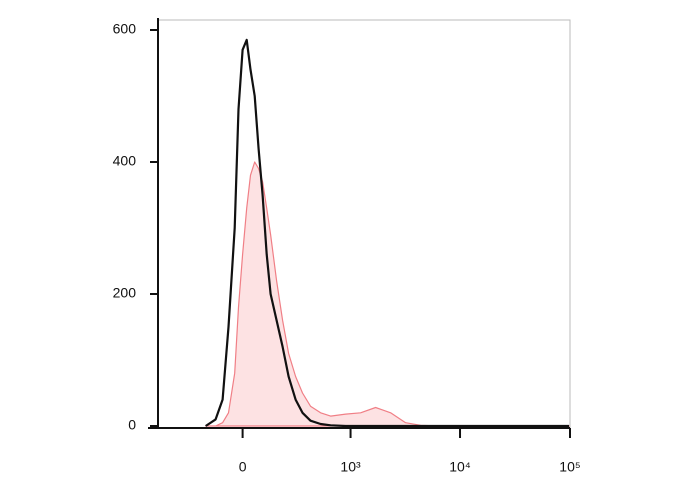 This screenshot has width=688, height=495. I want to click on x-tick-label: 10⁵, so click(569, 467).